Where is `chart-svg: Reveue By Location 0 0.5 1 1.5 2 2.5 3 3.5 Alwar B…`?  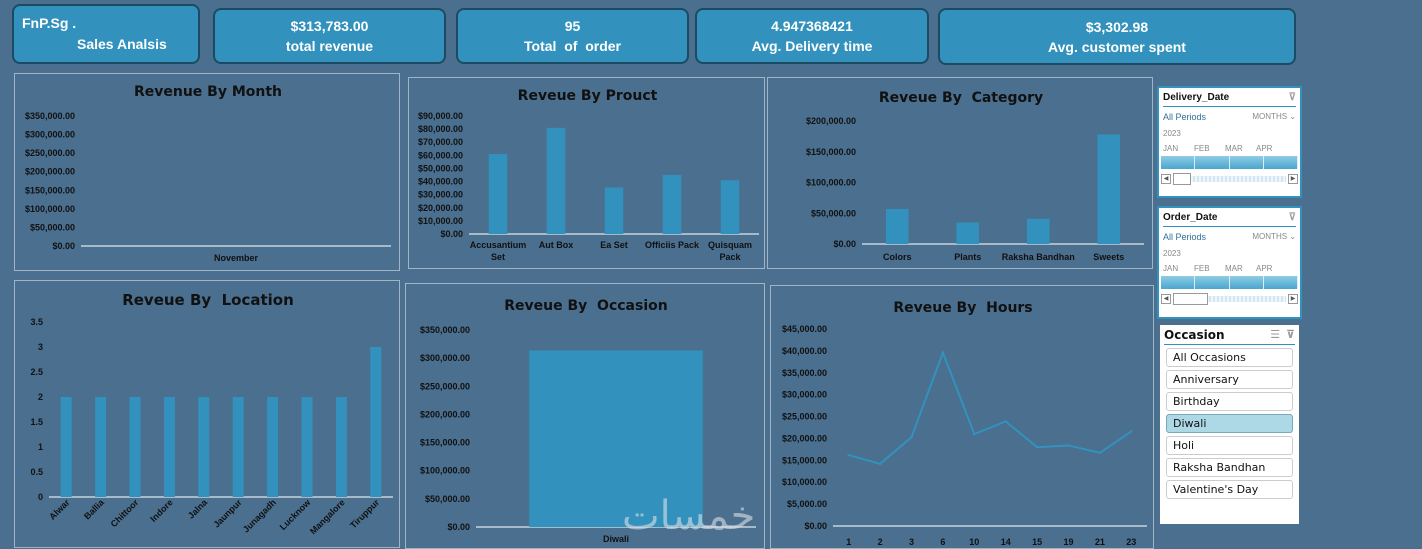
chart-svg: Reveue By Location 0 0.5 1 1.5 2 2.5 3 3.5 Alwar B… is located at coordinates (211, 413).